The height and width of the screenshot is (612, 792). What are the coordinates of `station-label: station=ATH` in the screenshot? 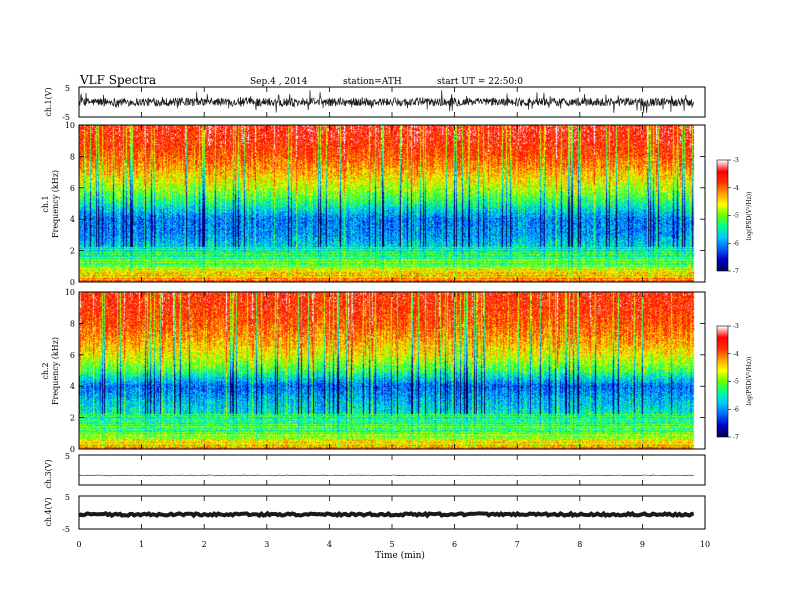 It's located at (372, 82).